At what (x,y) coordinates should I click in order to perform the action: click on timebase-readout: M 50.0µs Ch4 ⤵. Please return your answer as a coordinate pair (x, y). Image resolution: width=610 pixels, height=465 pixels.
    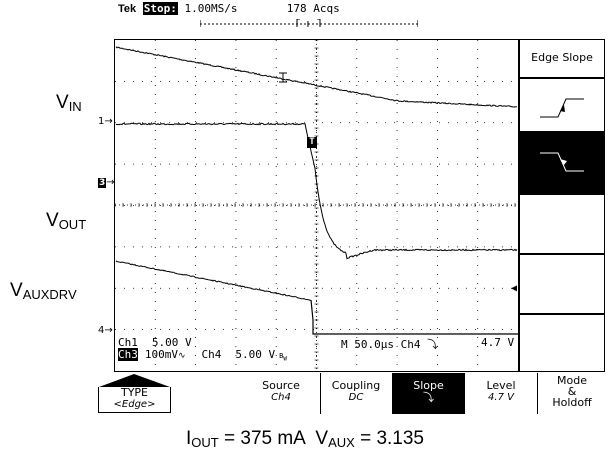
    Looking at the image, I should click on (390, 344).